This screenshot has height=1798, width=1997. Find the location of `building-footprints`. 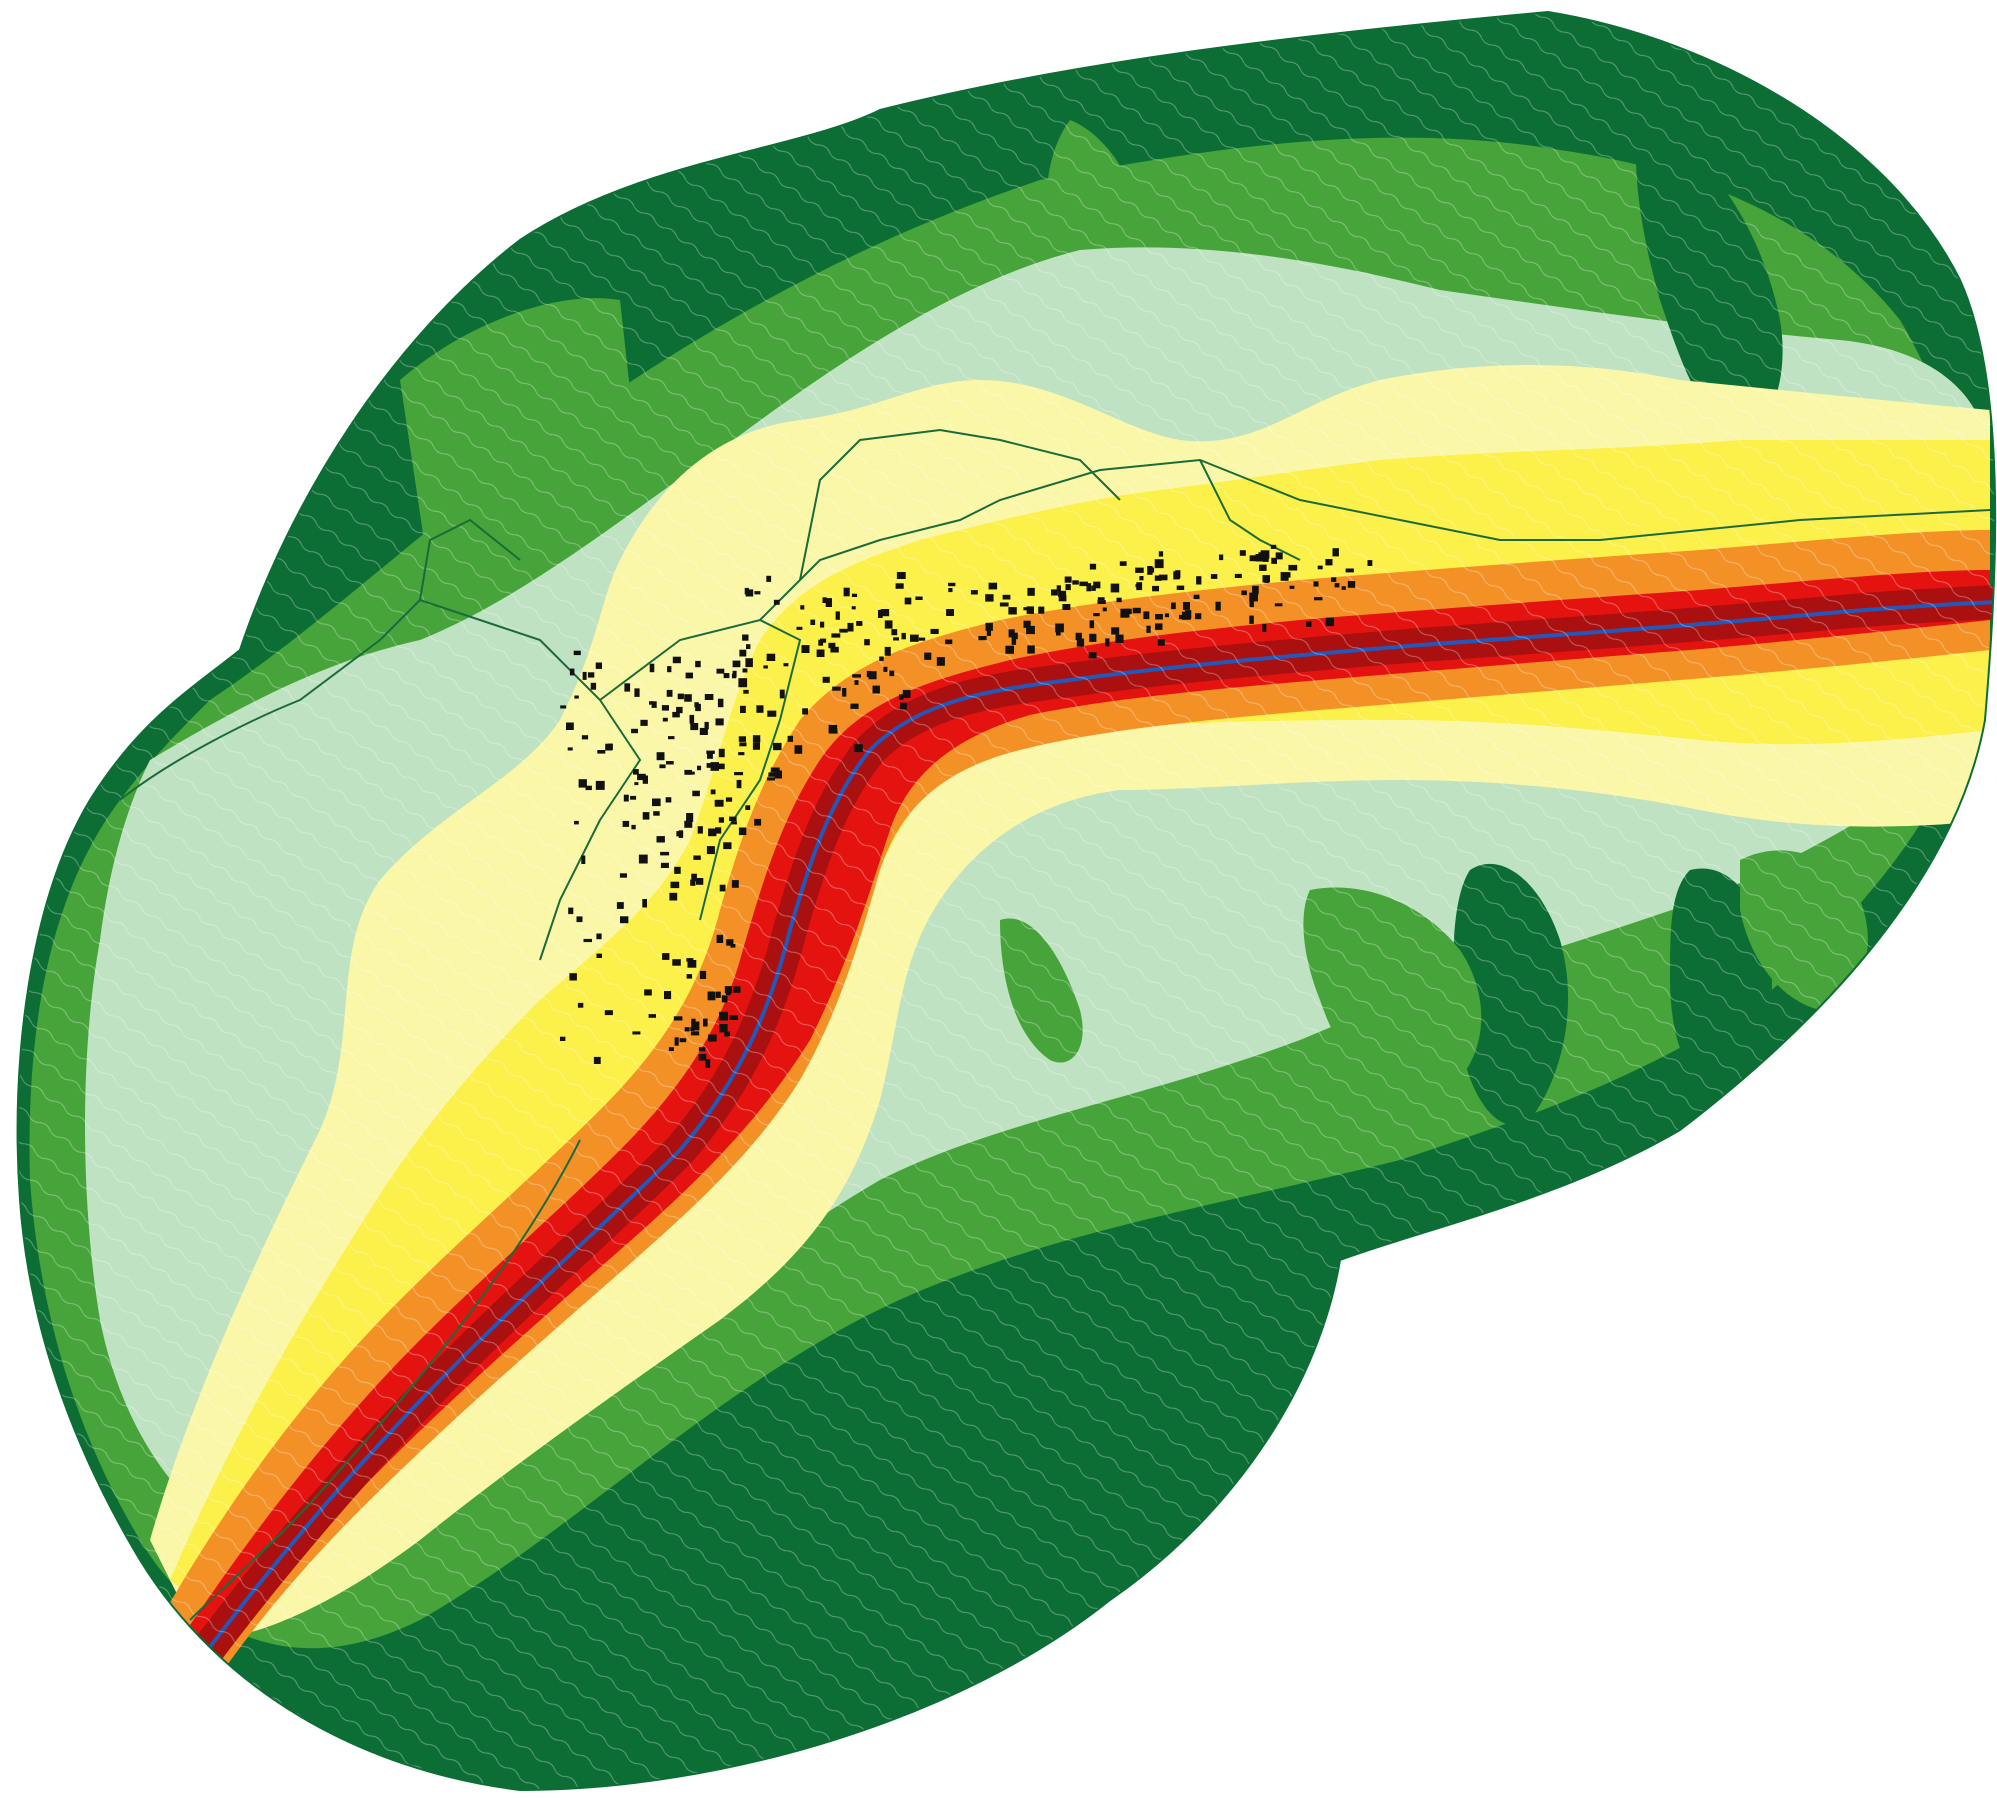

building-footprints is located at coordinates (966, 806).